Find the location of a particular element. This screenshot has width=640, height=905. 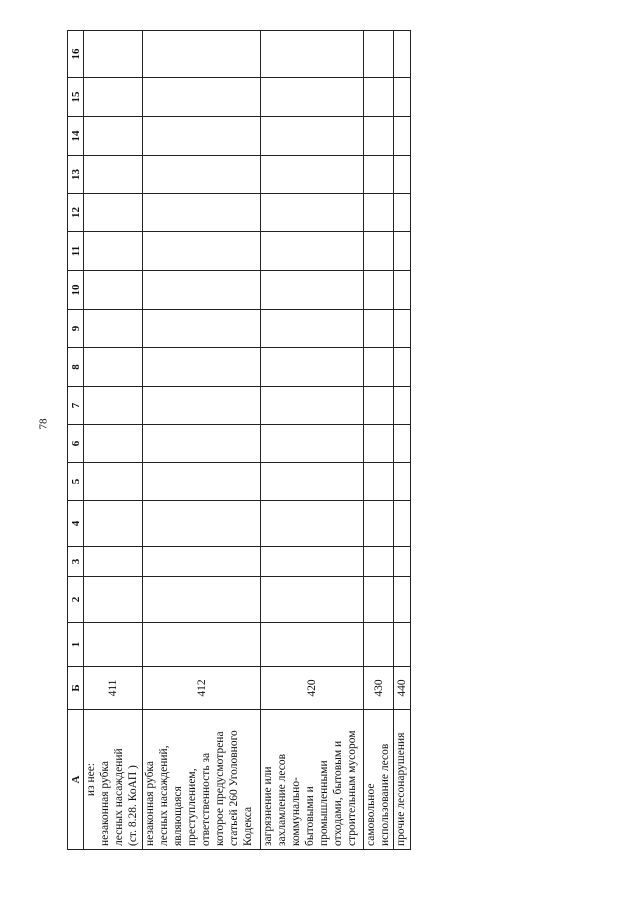

column-header: 3 is located at coordinates (75, 561).